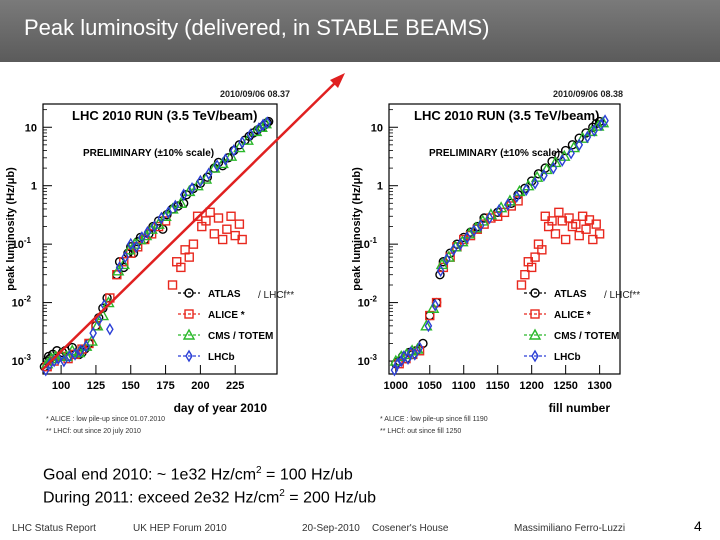  Describe the element at coordinates (255, 94) in the screenshot. I see `chart-timestamp: 2010/09/06 08.37` at that location.